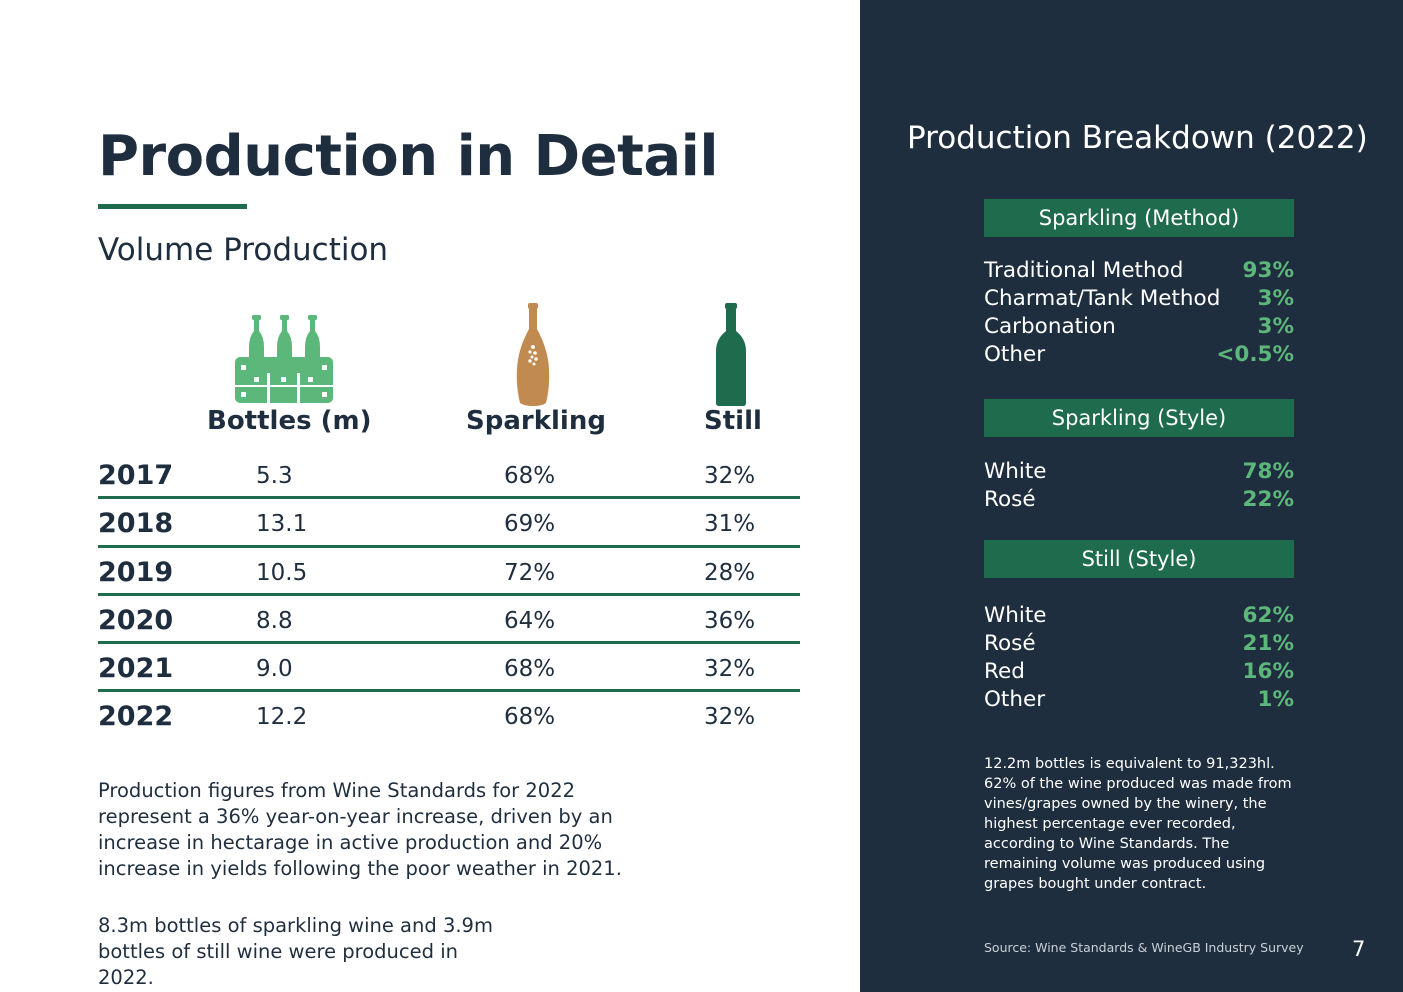  What do you see at coordinates (289, 421) in the screenshot?
I see `column-header-bottles: Bottles (m)` at bounding box center [289, 421].